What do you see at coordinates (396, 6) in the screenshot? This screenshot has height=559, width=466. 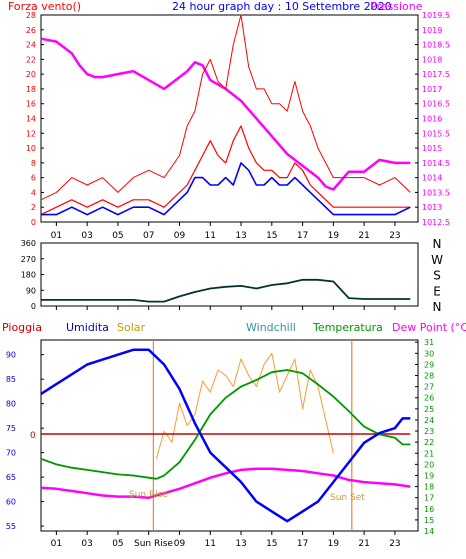 I see `pressure-axis-label: Pressione` at bounding box center [396, 6].